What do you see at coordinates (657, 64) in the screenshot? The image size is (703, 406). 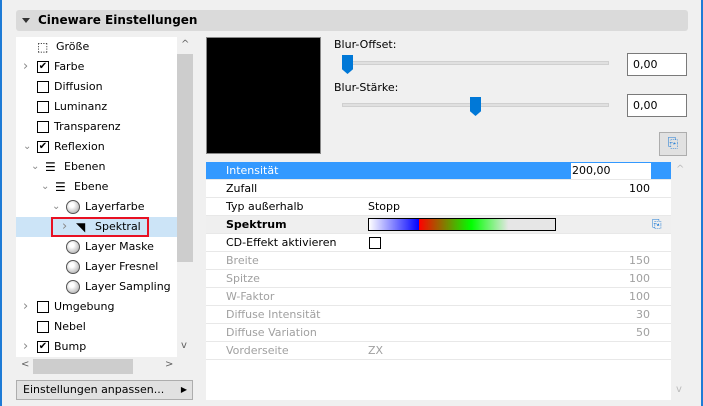 I see `blur-offset-input: 0,00` at bounding box center [657, 64].